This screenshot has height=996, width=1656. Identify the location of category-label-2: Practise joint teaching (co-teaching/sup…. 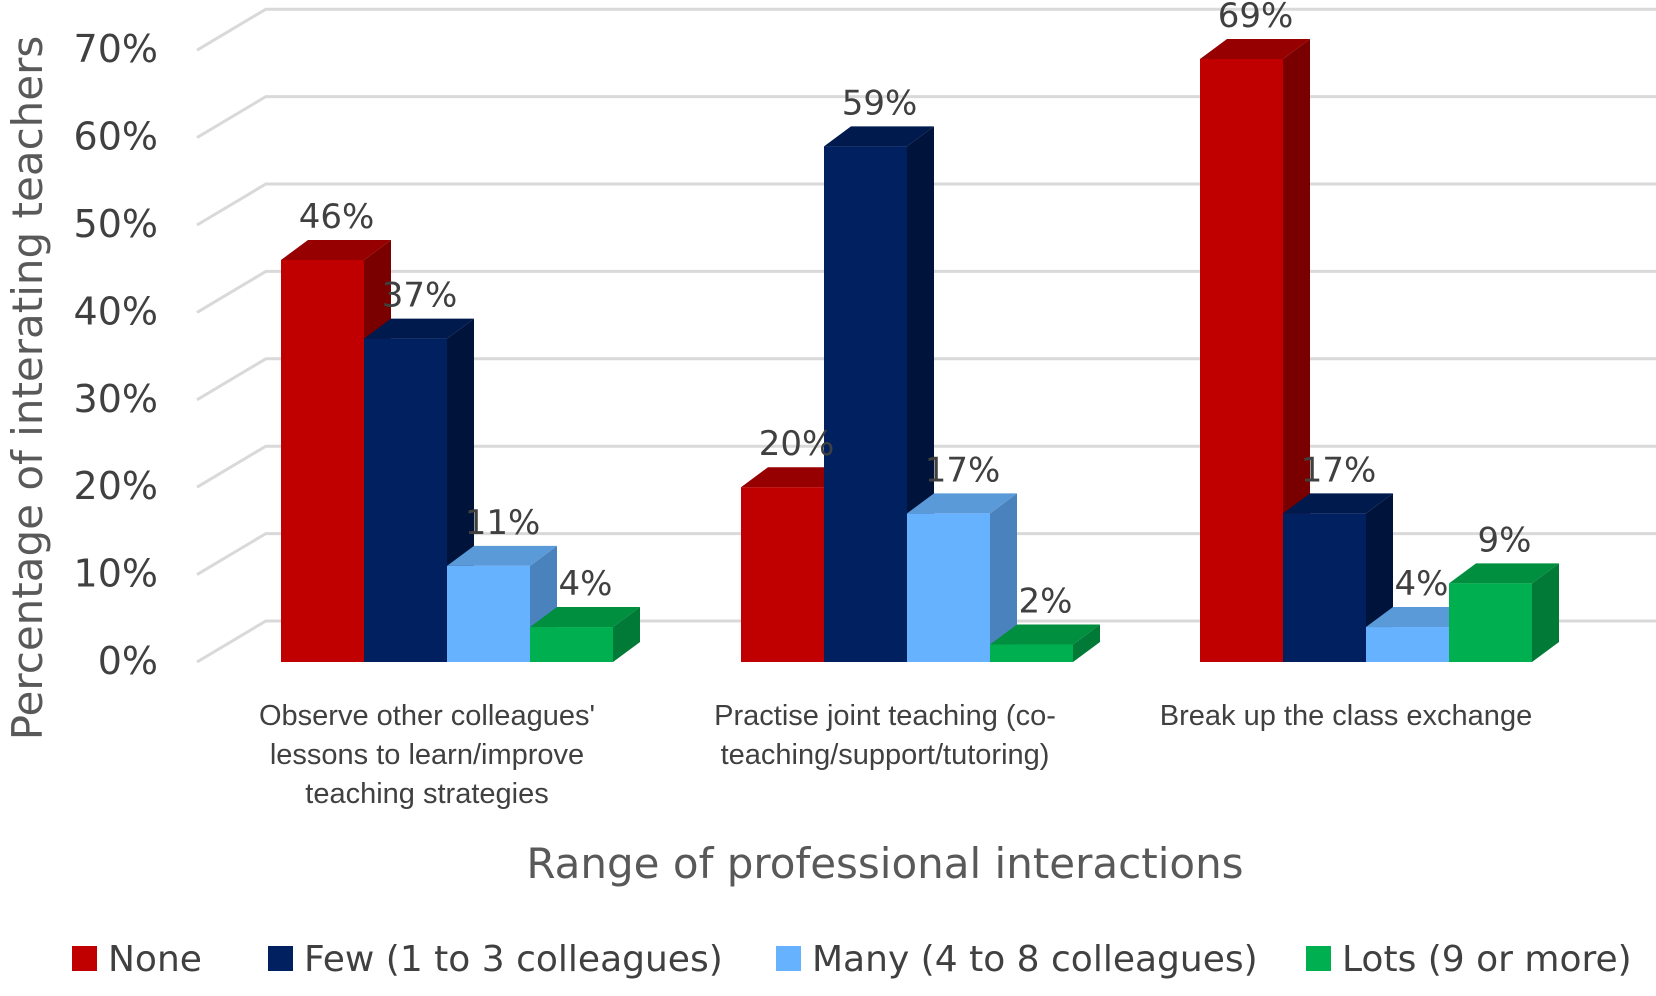
(885, 735).